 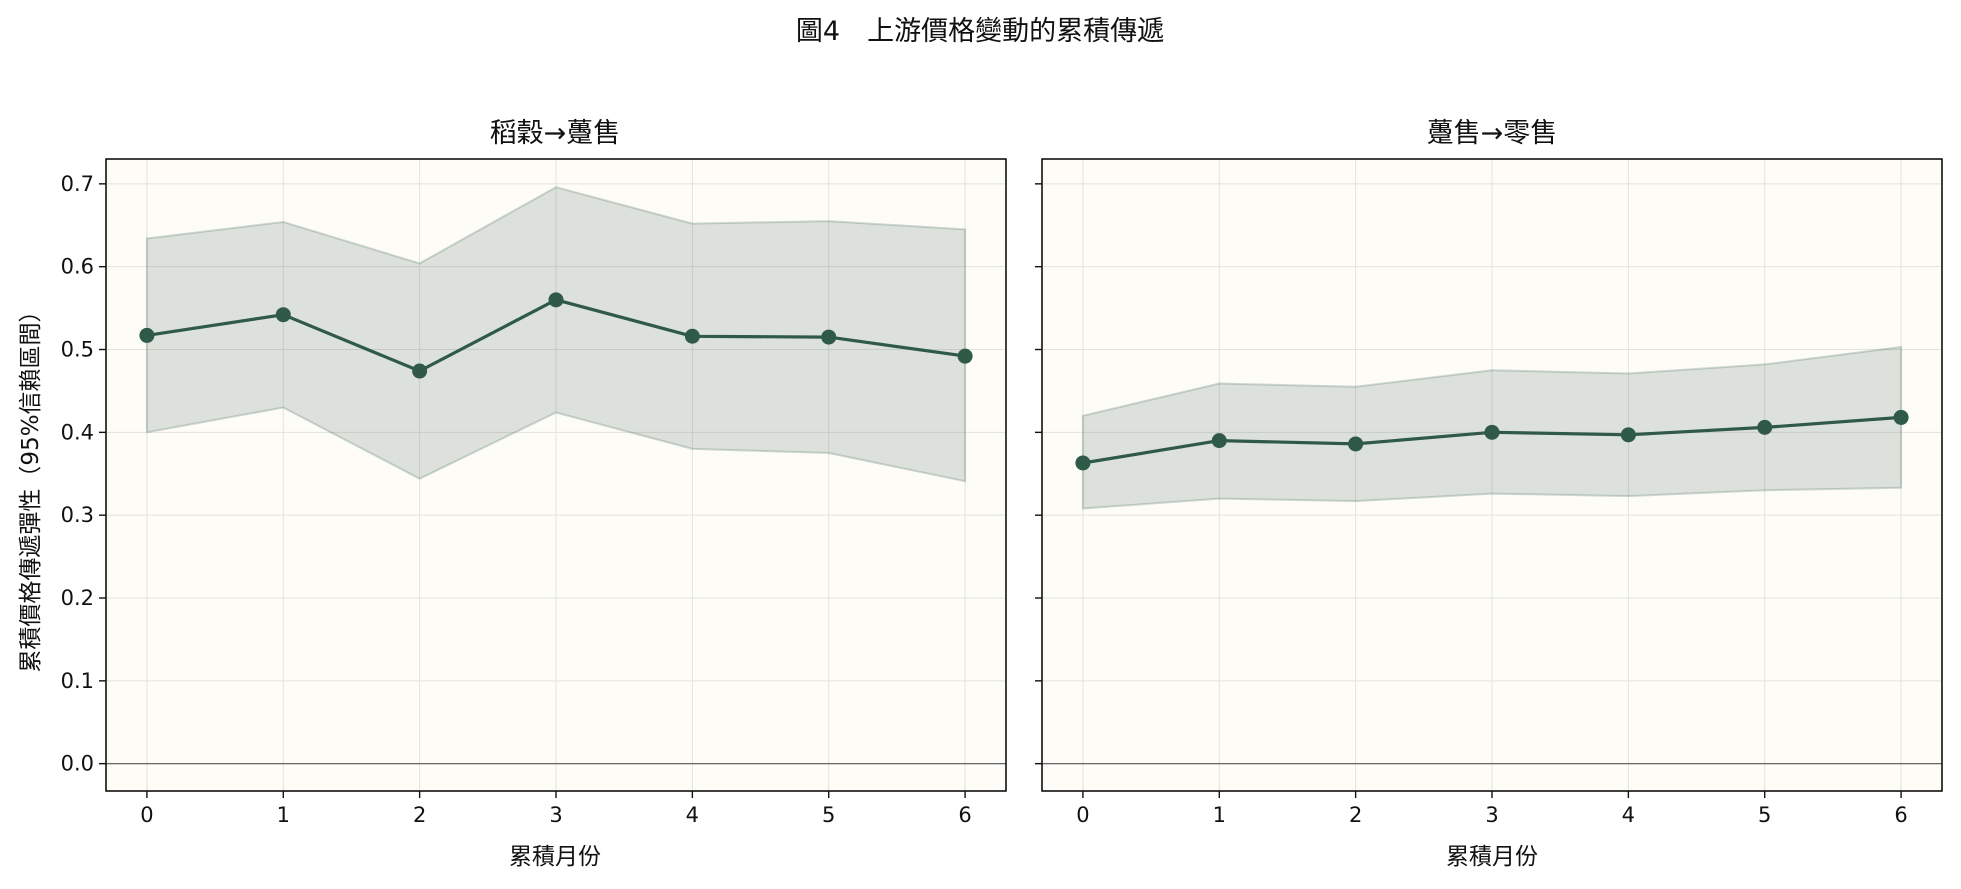 I want to click on y-axis-label: 累積價格傳遞彈性（95%信賴區間）, so click(x=31, y=485).